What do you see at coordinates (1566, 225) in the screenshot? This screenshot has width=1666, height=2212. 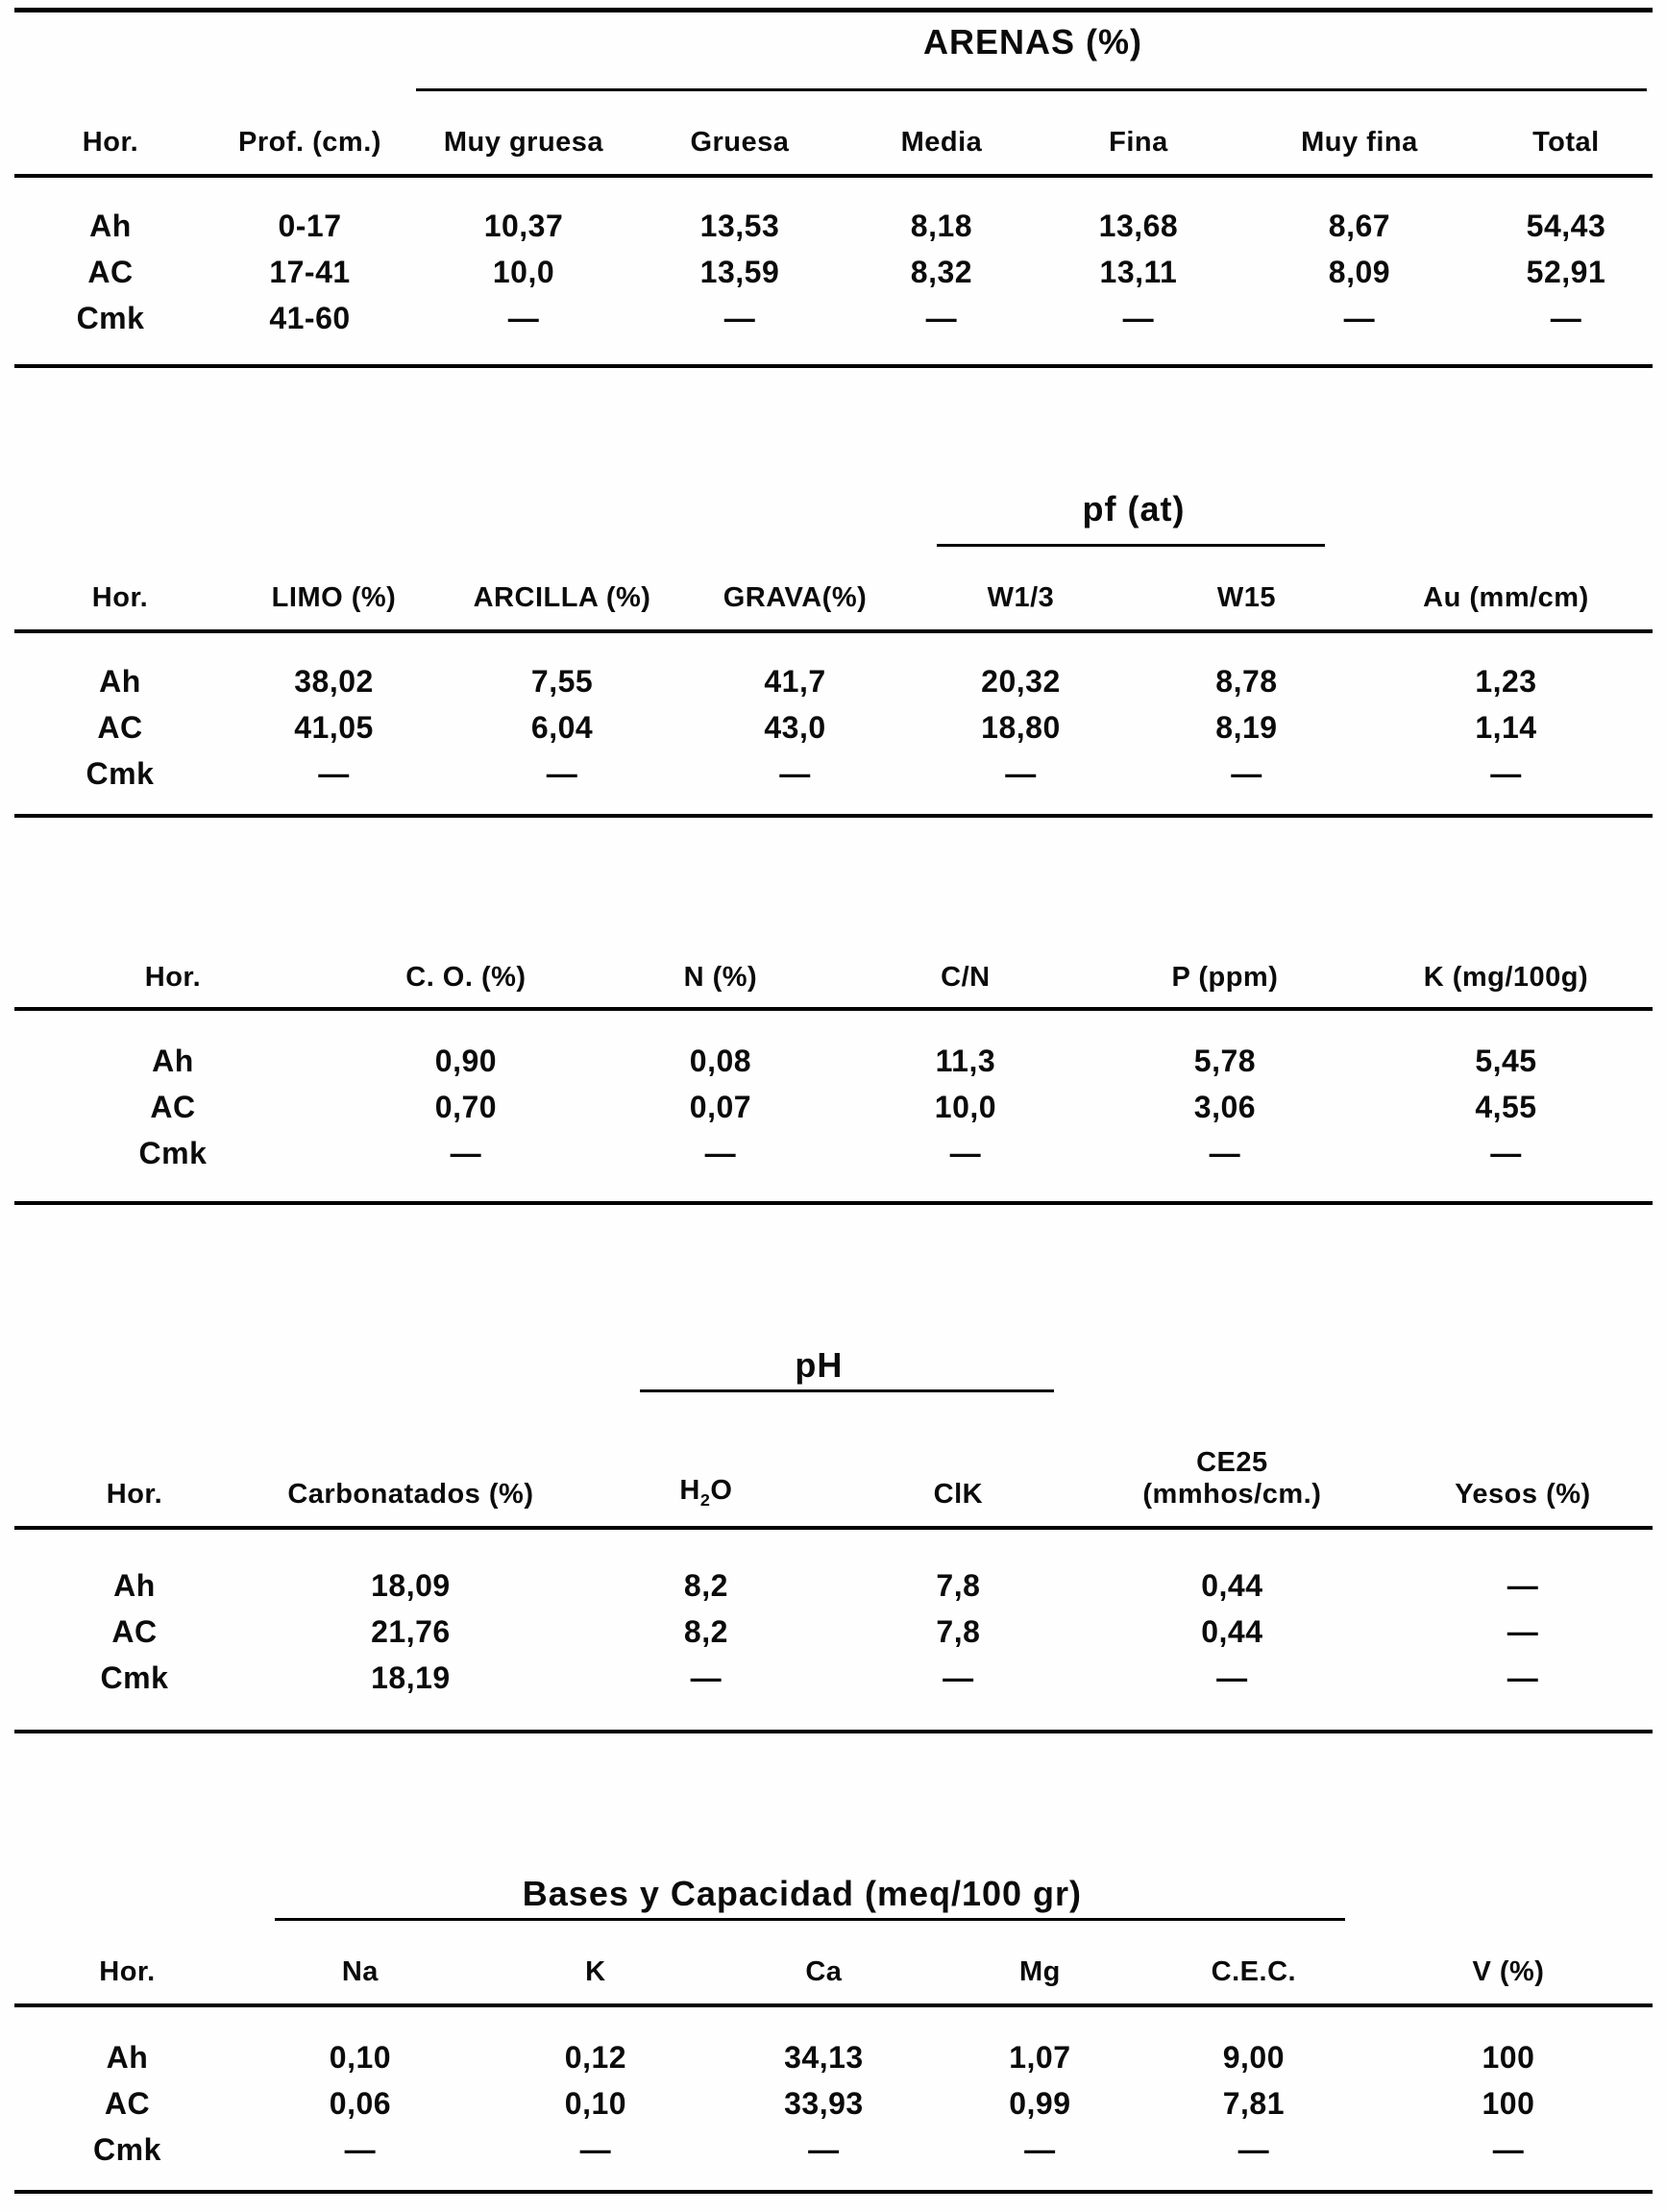 I see `data-cell: 54,43` at bounding box center [1566, 225].